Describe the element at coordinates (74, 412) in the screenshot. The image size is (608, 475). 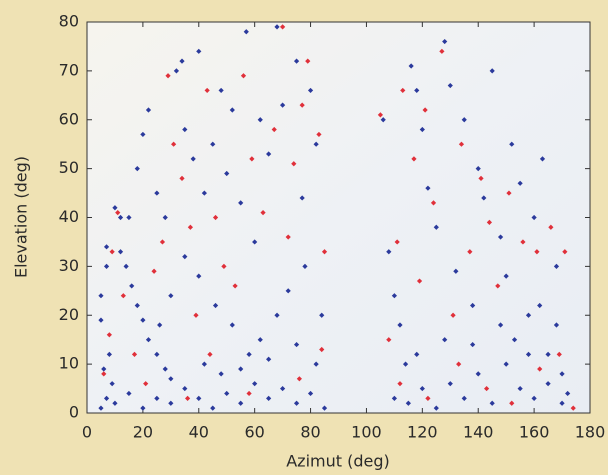
I see `y-tick-label: 0` at that location.